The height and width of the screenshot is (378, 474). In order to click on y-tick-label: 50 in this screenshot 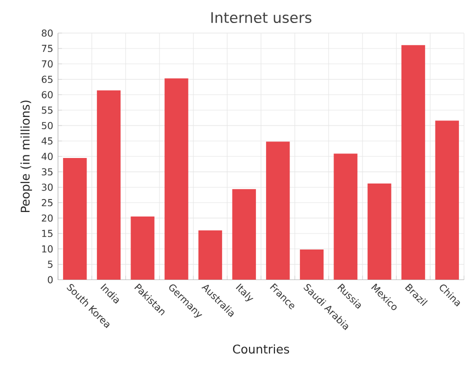, I will do `click(47, 126)`.